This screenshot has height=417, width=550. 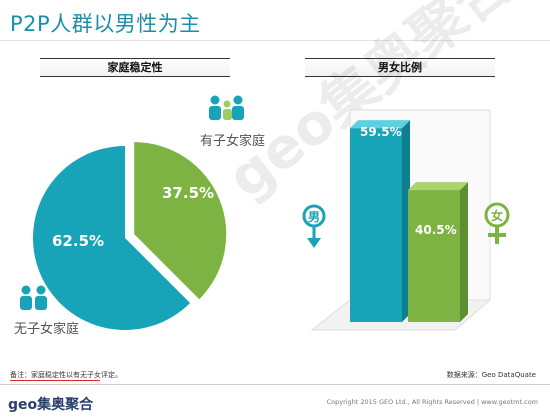 I want to click on svg-text: 女, so click(x=497, y=215).